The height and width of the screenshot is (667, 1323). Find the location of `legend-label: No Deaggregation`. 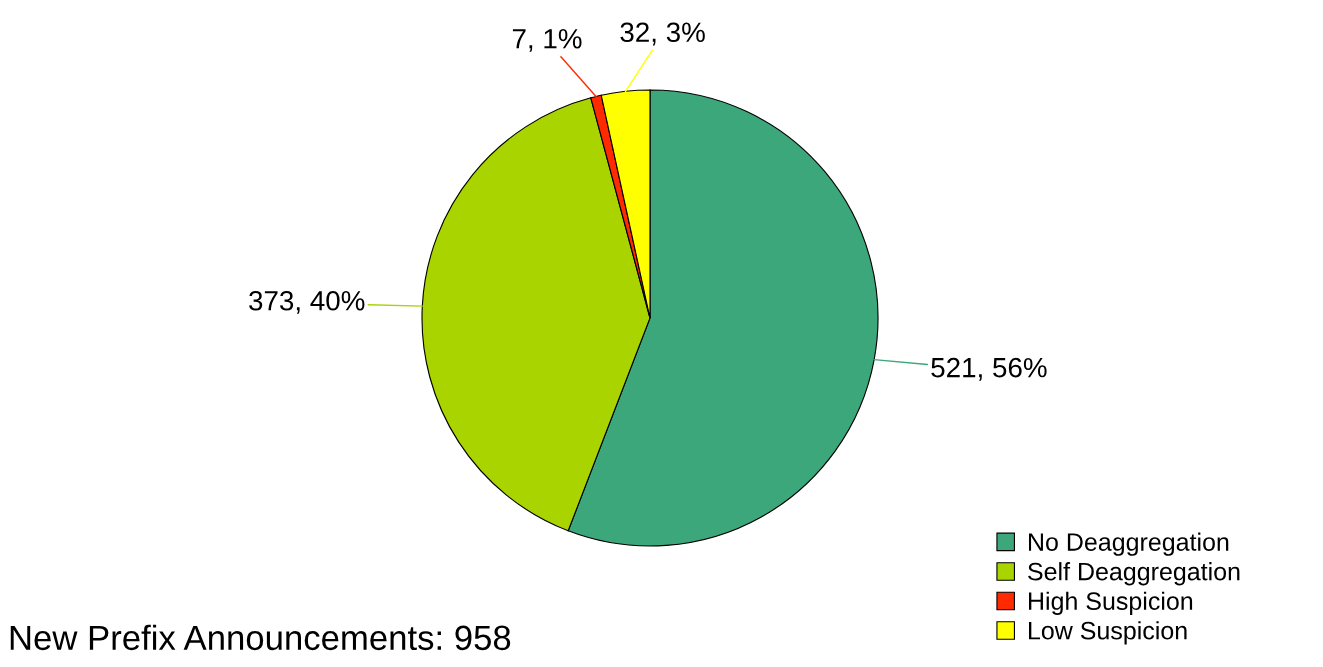

legend-label: No Deaggregation is located at coordinates (1128, 544).